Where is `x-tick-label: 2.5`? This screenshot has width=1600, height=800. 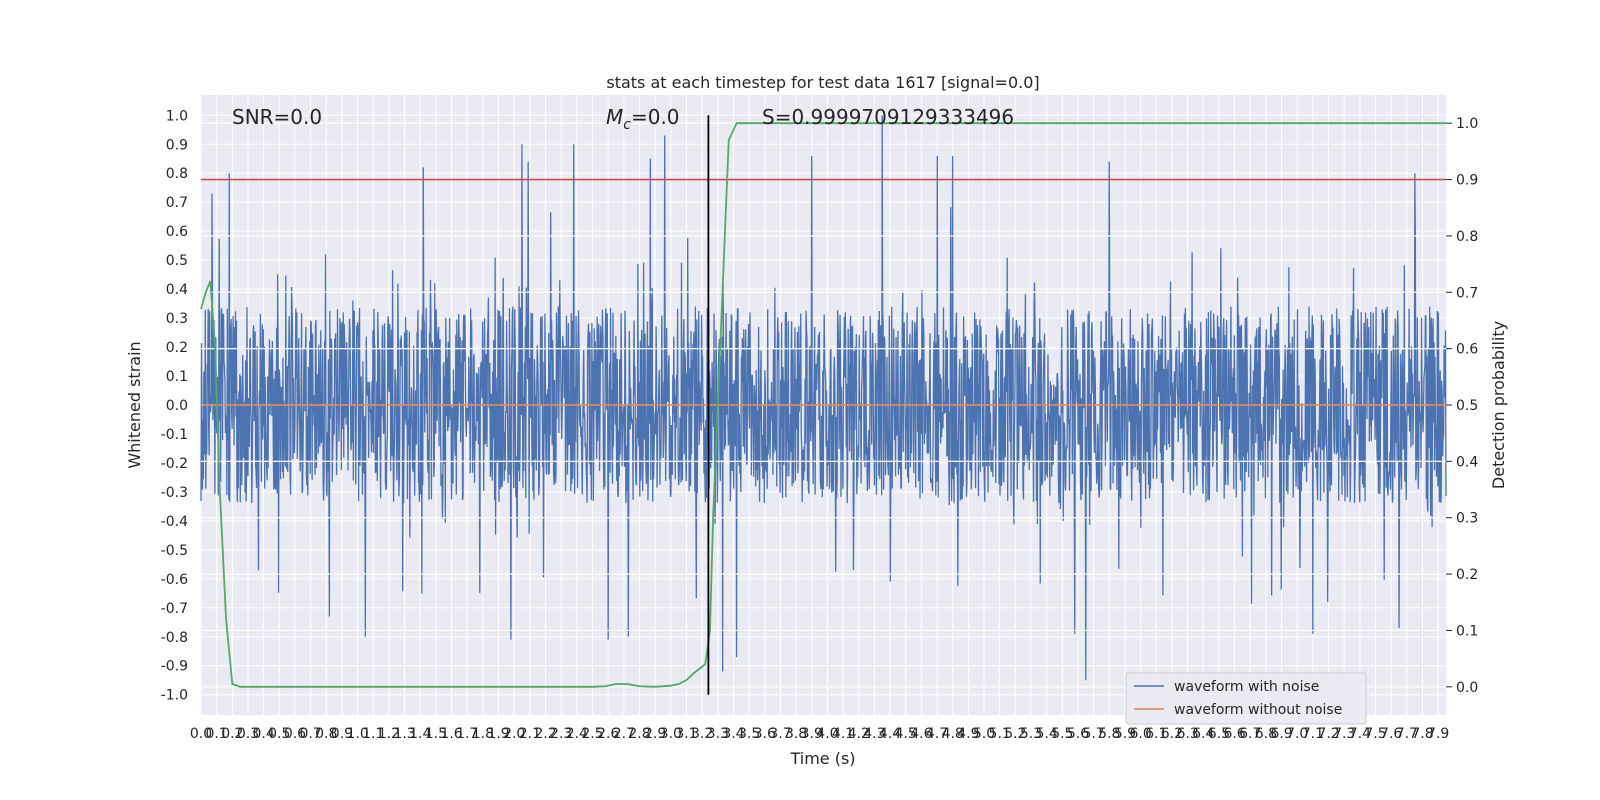 x-tick-label: 2.5 is located at coordinates (592, 734).